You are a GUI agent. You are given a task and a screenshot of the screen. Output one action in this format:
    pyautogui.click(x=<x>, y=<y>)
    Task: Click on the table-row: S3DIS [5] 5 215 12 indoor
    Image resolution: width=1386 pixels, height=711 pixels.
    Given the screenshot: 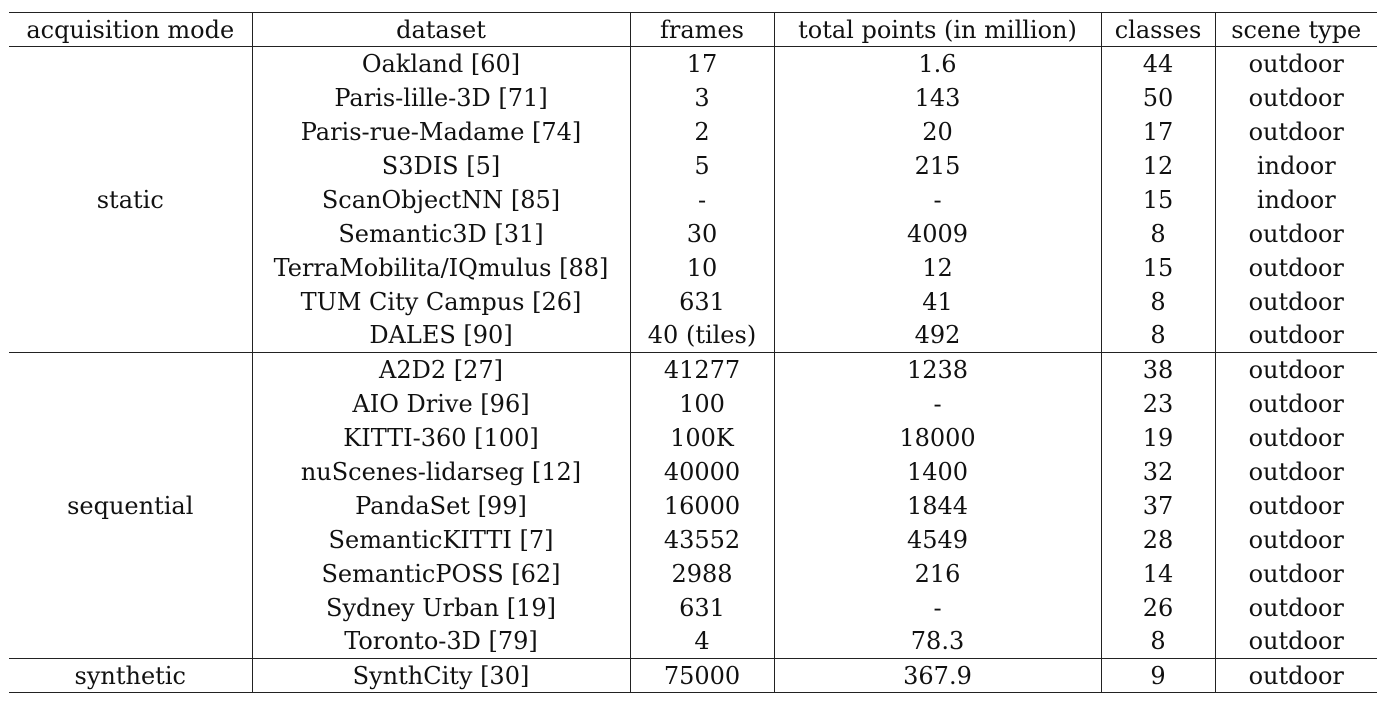 What is the action you would take?
    pyautogui.click(x=693, y=165)
    